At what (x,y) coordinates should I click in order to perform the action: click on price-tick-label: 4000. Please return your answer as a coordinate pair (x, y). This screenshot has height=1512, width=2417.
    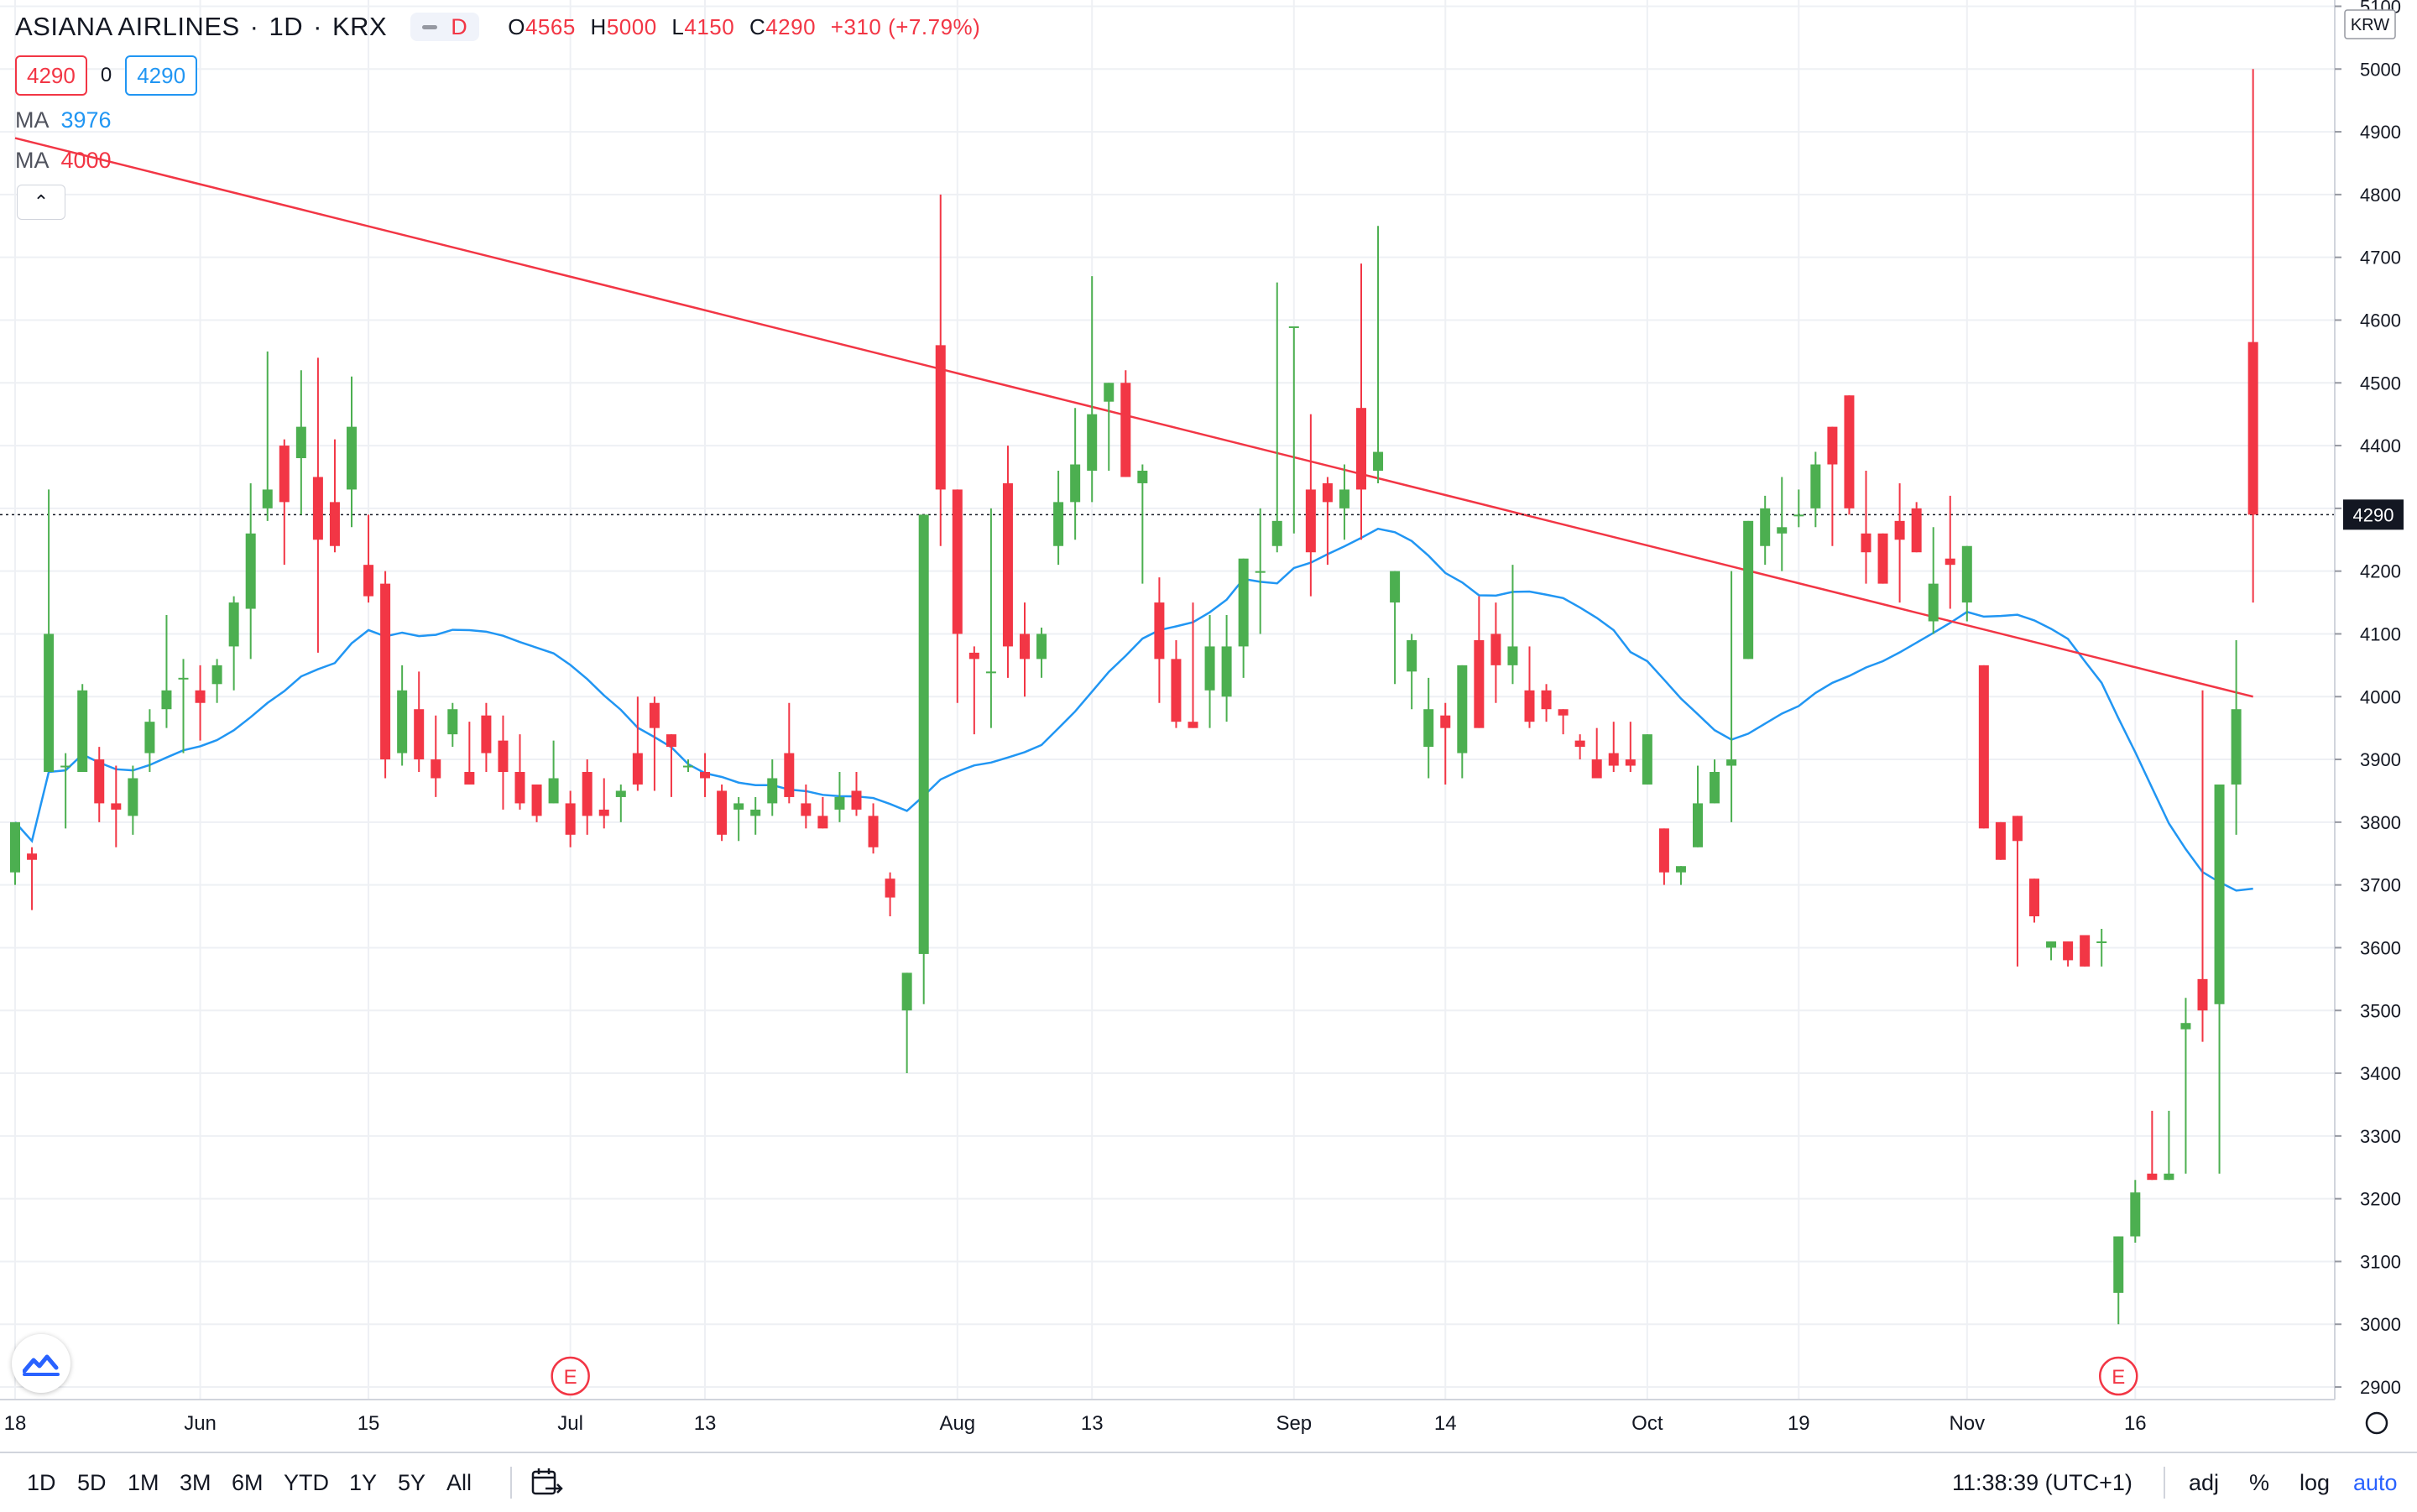
    Looking at the image, I should click on (2380, 697).